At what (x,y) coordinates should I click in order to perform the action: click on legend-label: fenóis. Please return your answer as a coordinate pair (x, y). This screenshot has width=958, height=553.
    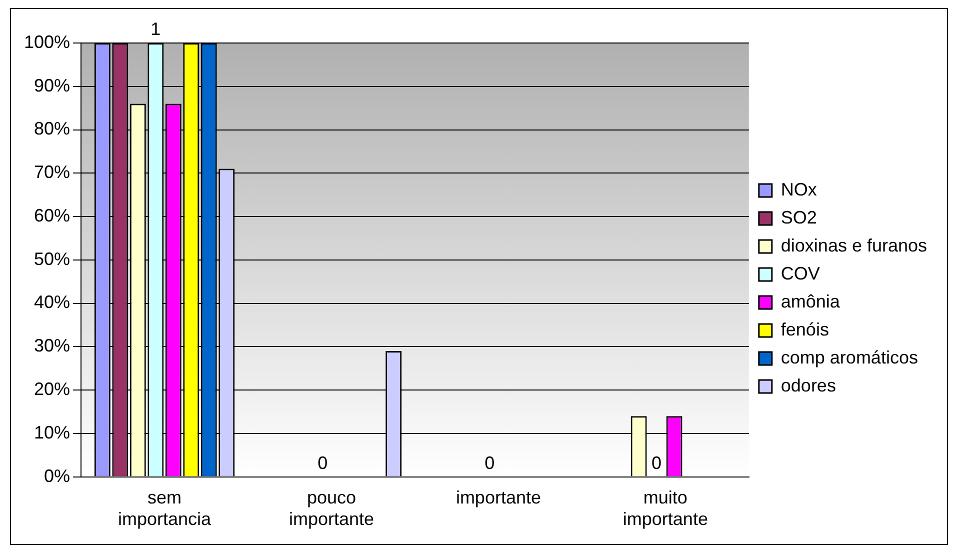
    Looking at the image, I should click on (804, 329).